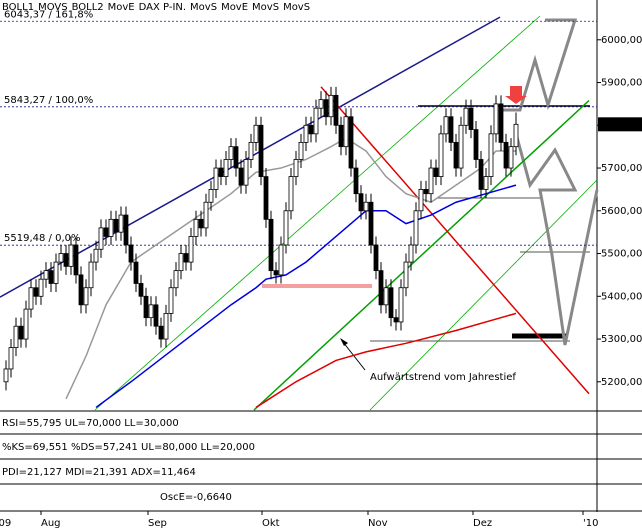 Image resolution: width=642 pixels, height=531 pixels. I want to click on y-tick-label: 5200,00, so click(621, 382).